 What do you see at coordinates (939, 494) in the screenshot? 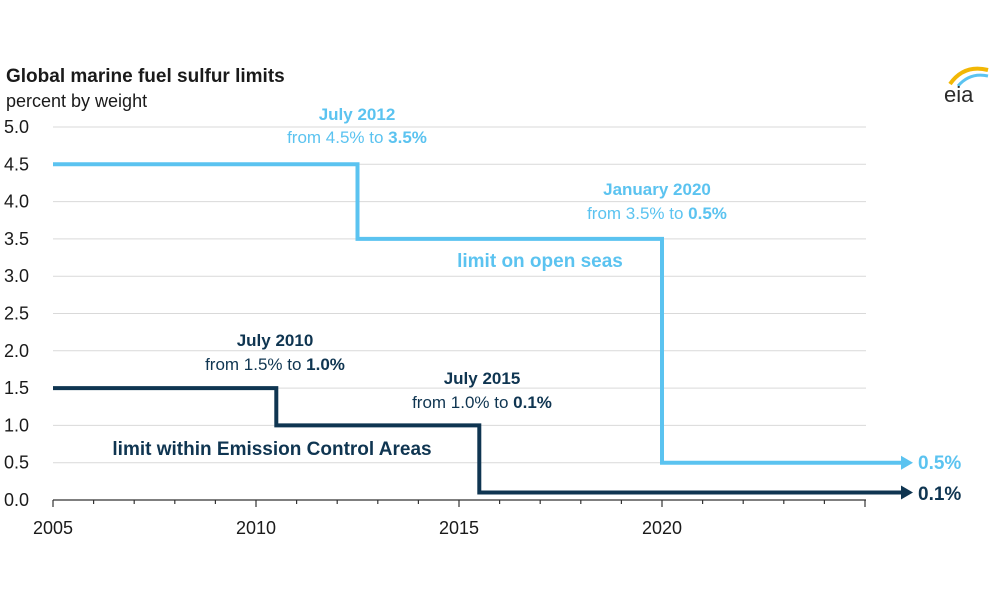
I see `end-label-eca: 0.1%` at bounding box center [939, 494].